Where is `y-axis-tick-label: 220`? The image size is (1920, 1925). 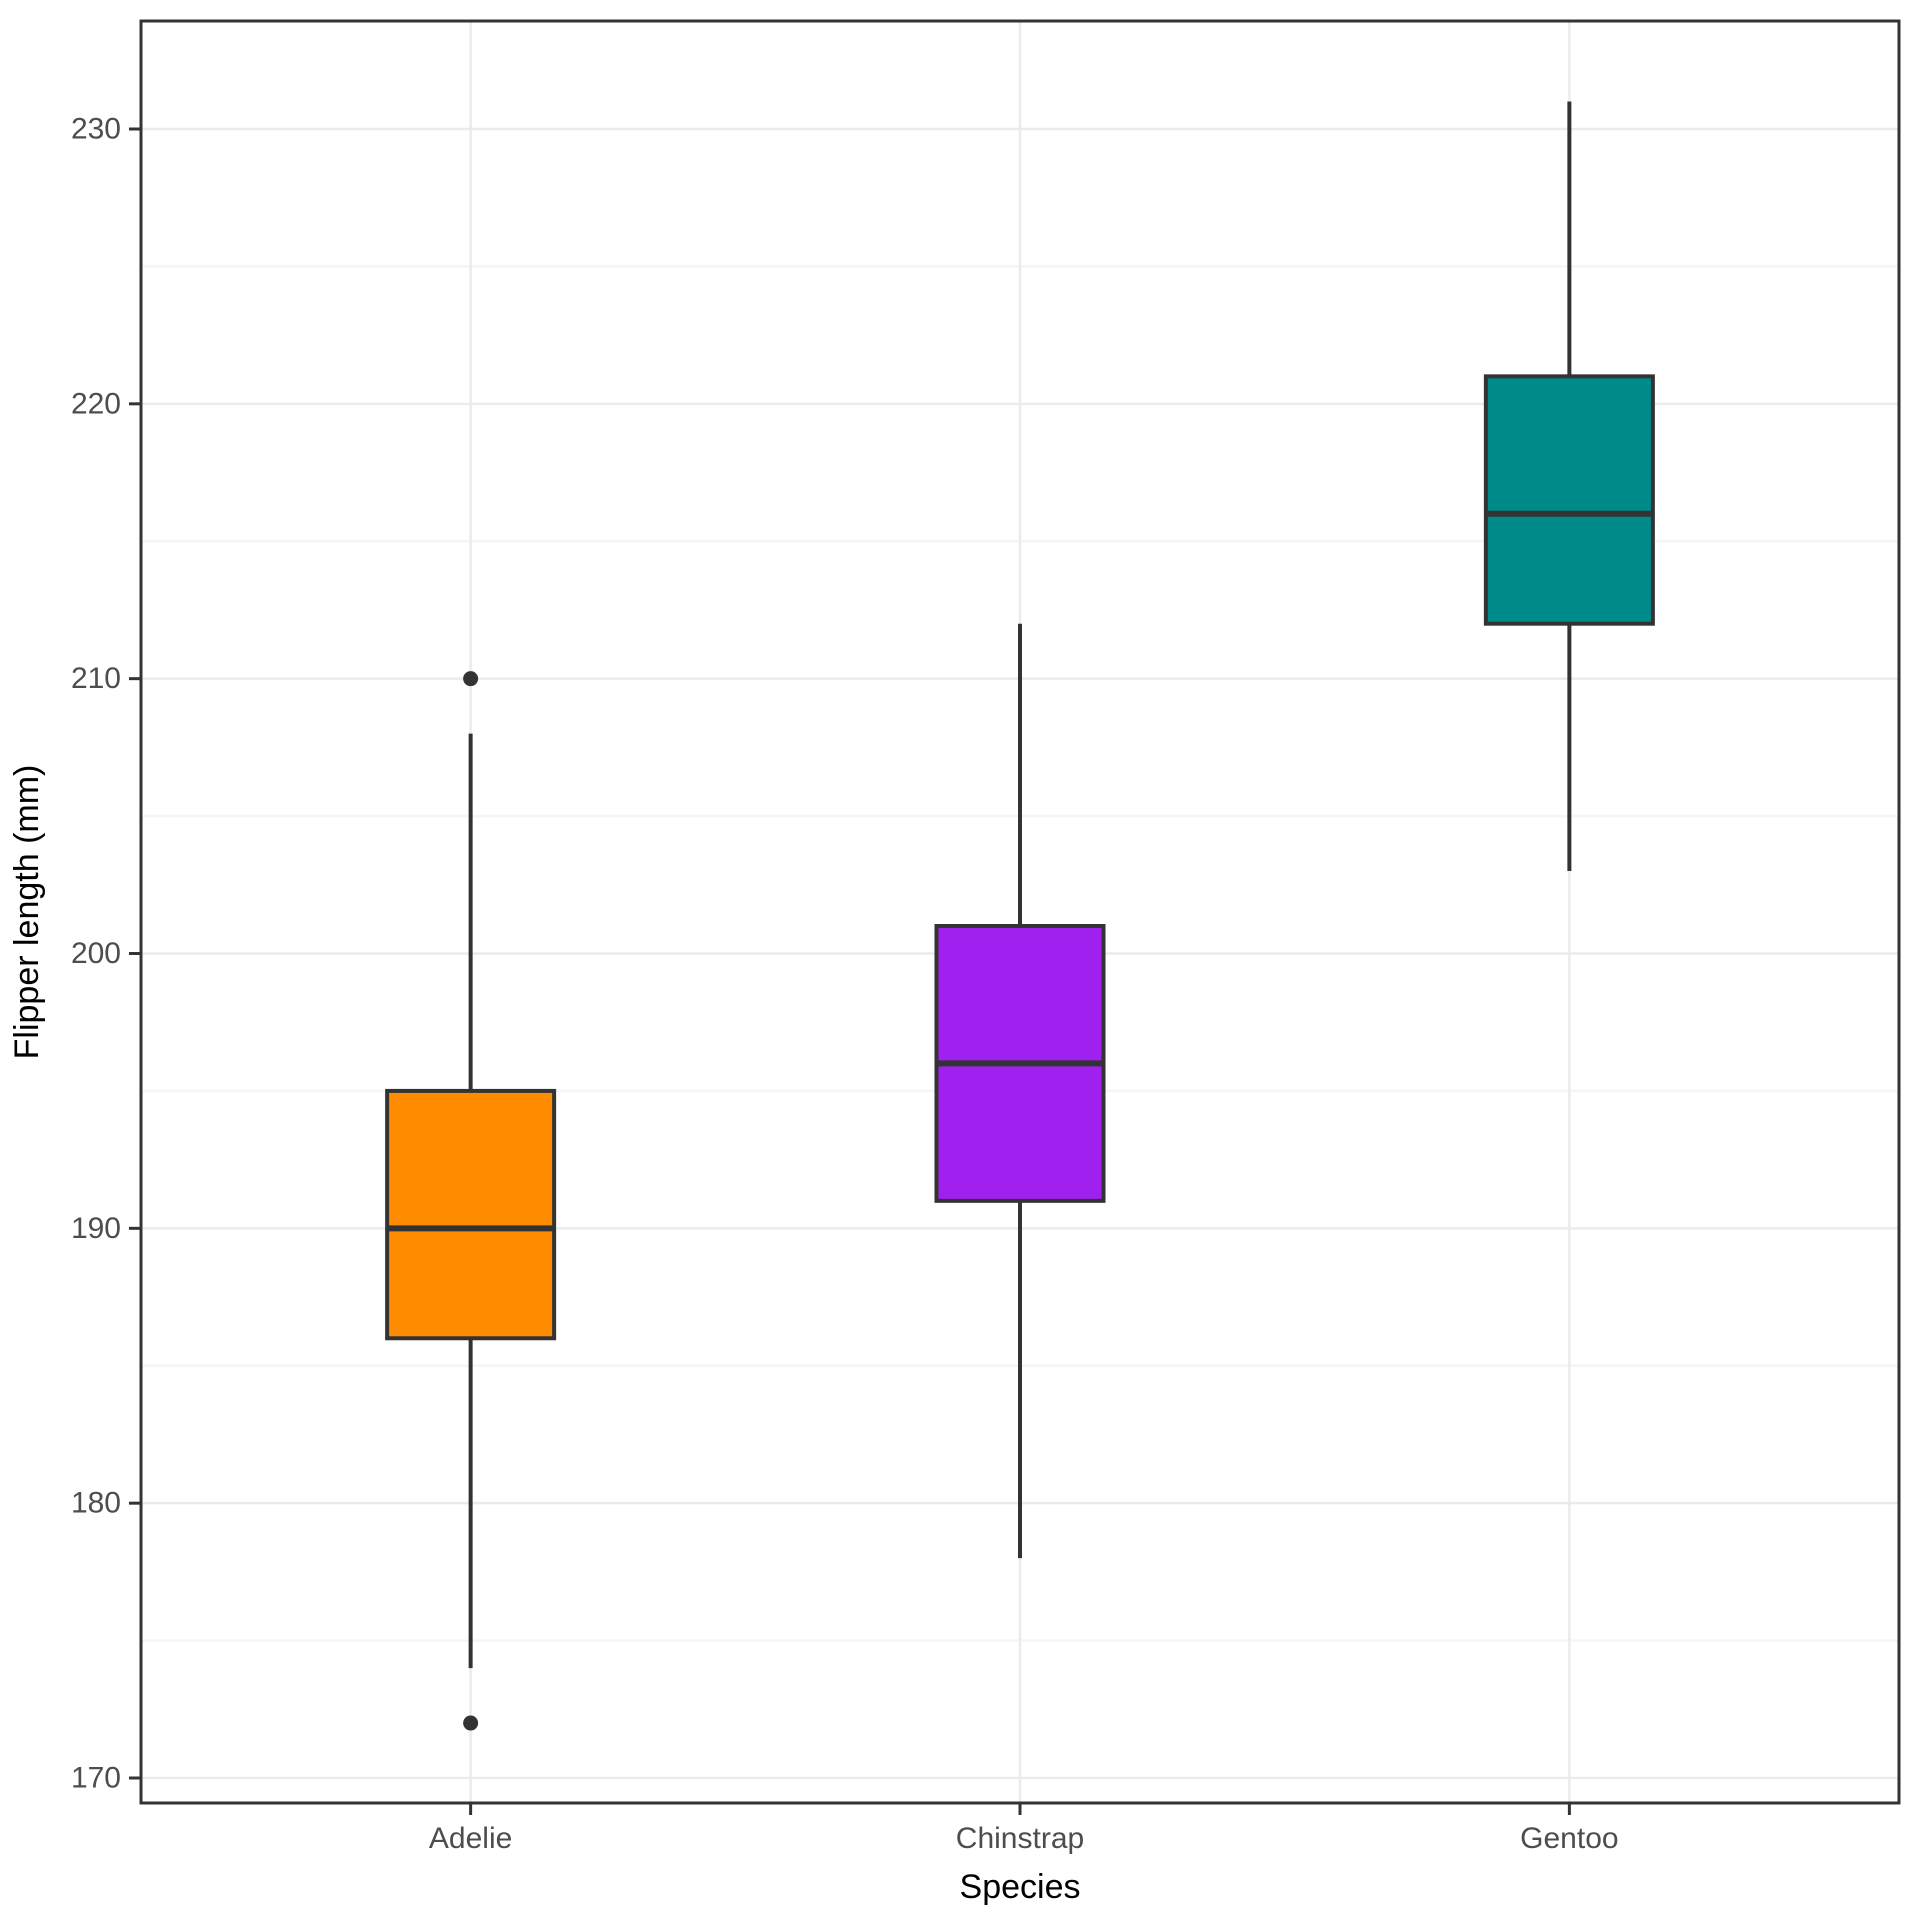 y-axis-tick-label: 220 is located at coordinates (96, 403).